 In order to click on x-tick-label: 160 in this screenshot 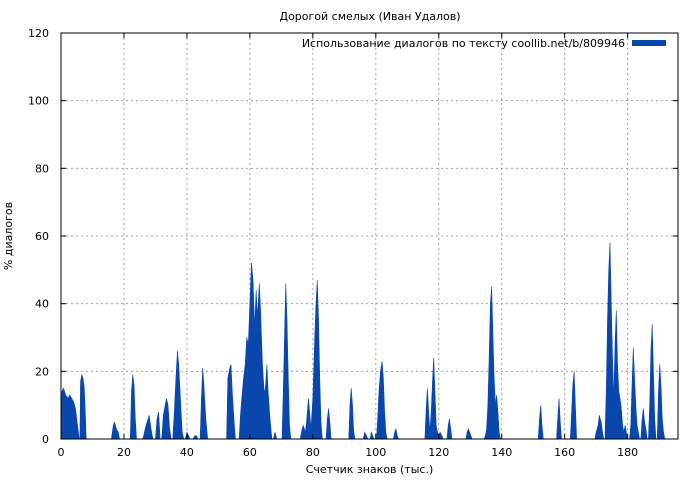, I will do `click(564, 452)`.